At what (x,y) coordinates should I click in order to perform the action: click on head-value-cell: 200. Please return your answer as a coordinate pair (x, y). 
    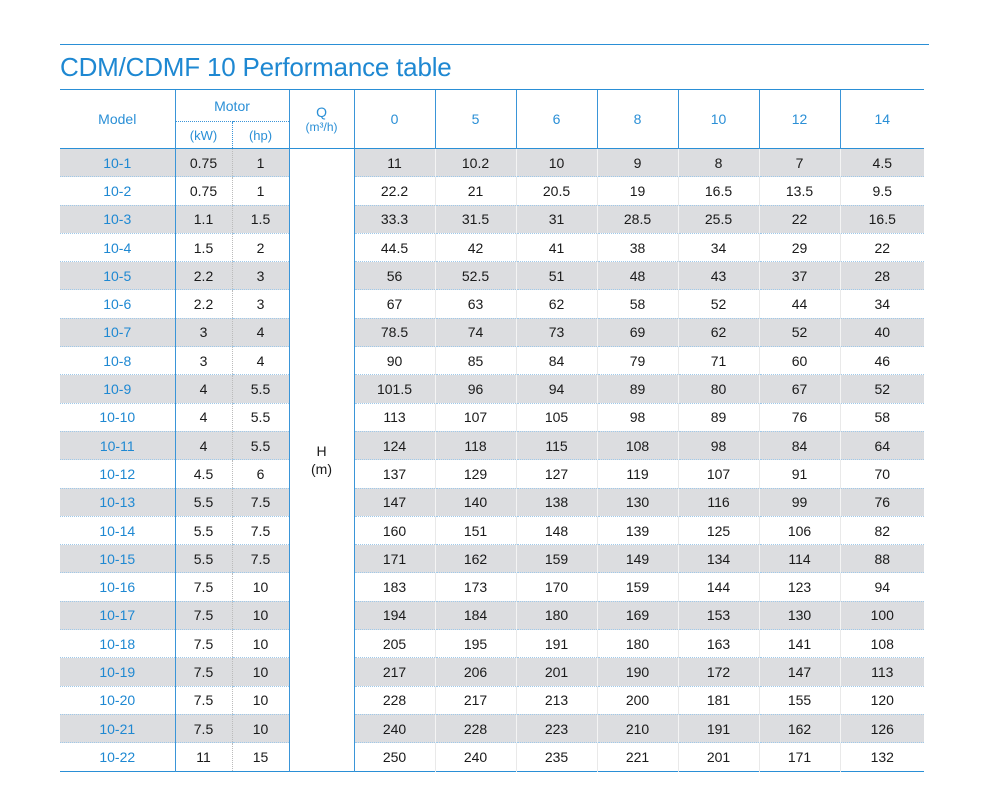
    Looking at the image, I should click on (637, 700).